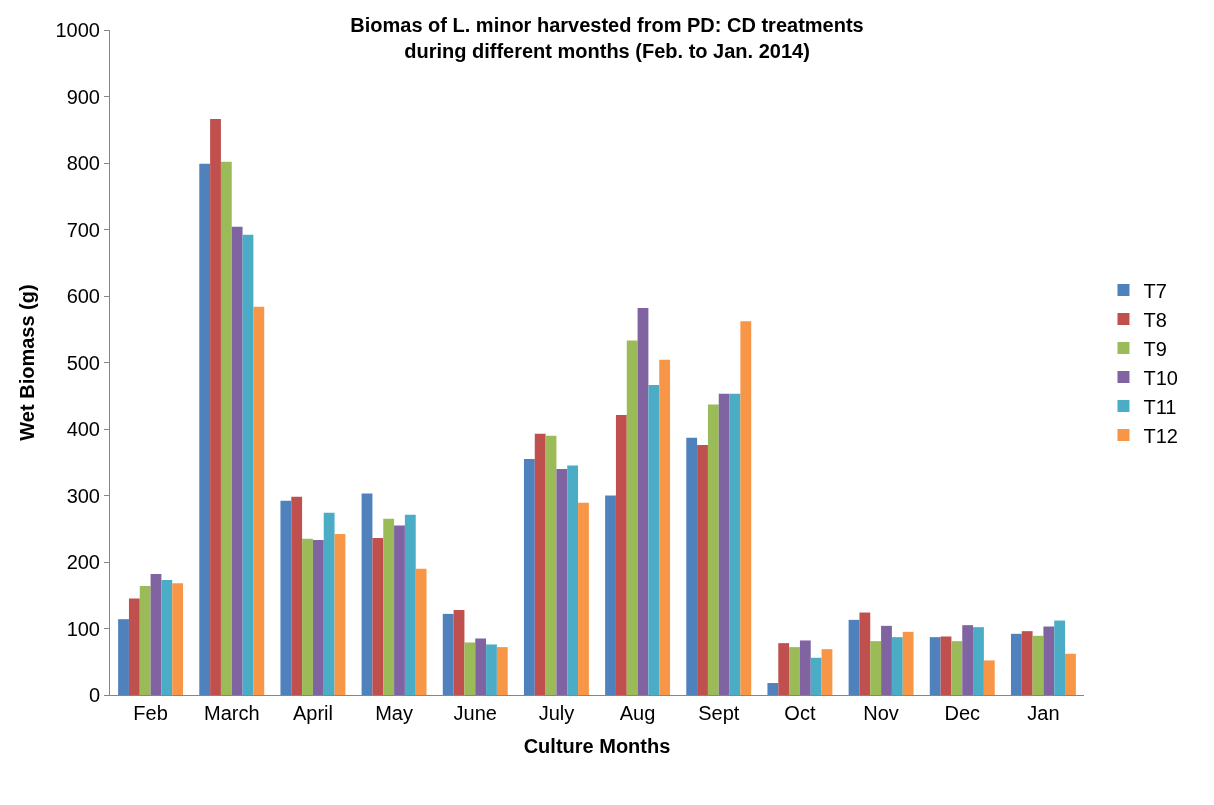 The height and width of the screenshot is (805, 1214). I want to click on legend-label: T10, so click(1160, 377).